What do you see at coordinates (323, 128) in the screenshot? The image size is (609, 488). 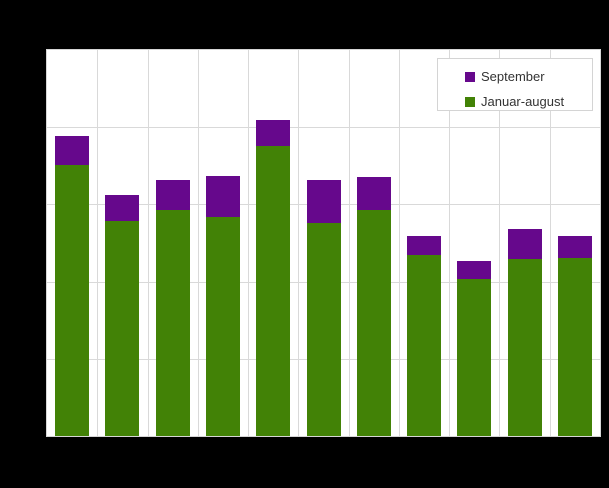 I see `horizontal-gridline` at bounding box center [323, 128].